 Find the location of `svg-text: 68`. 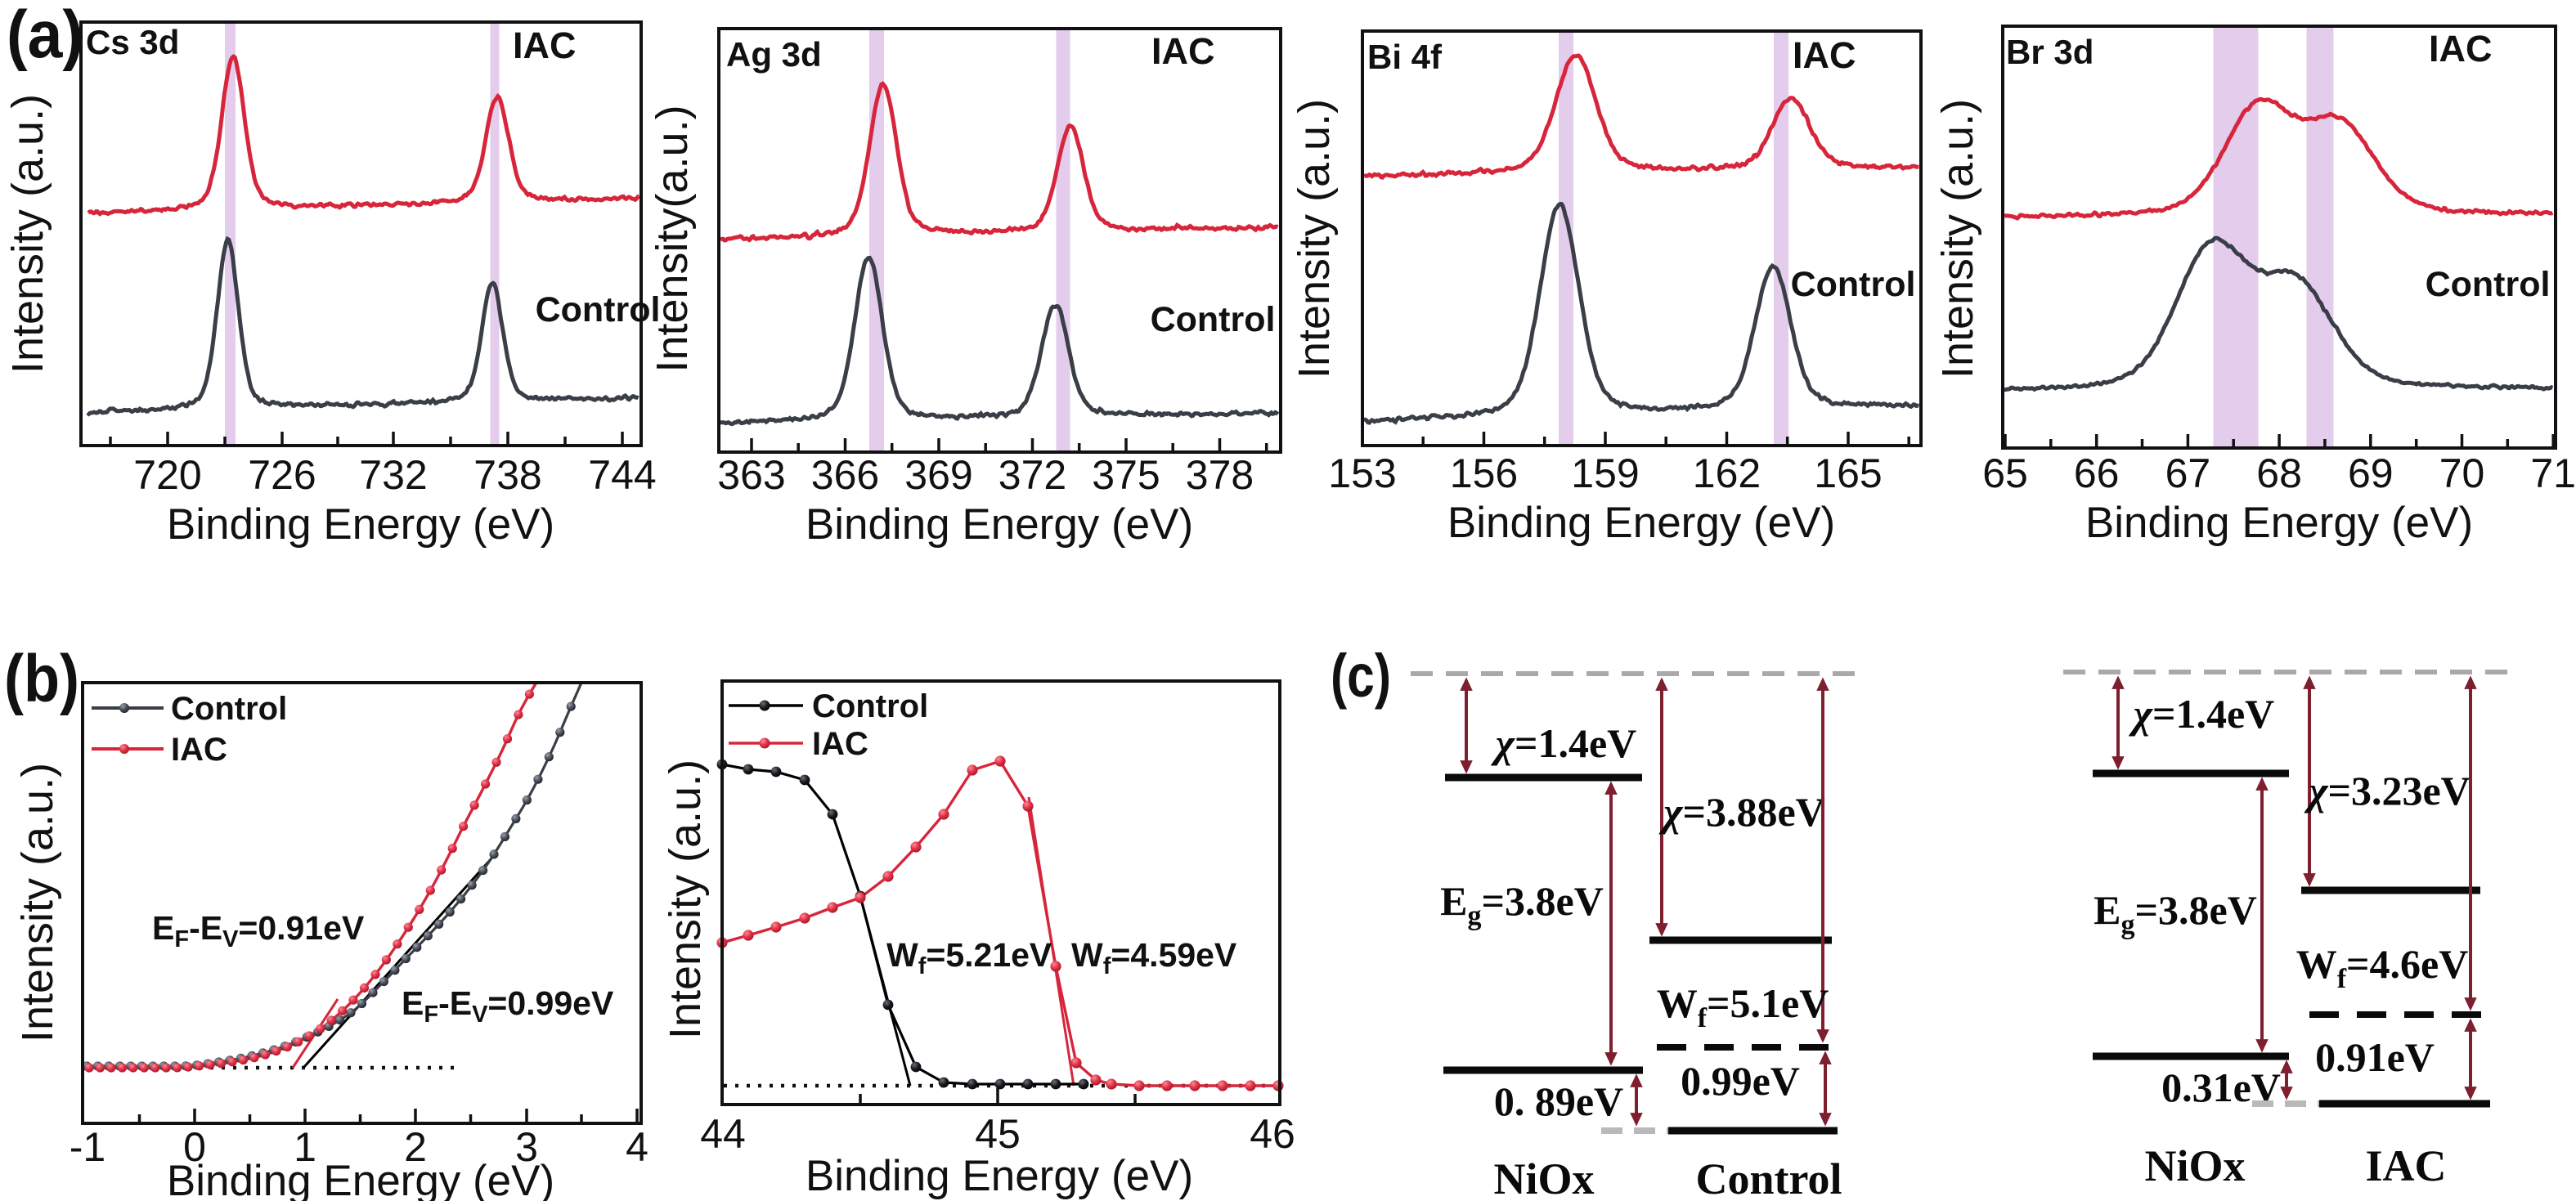

svg-text: 68 is located at coordinates (2279, 473).